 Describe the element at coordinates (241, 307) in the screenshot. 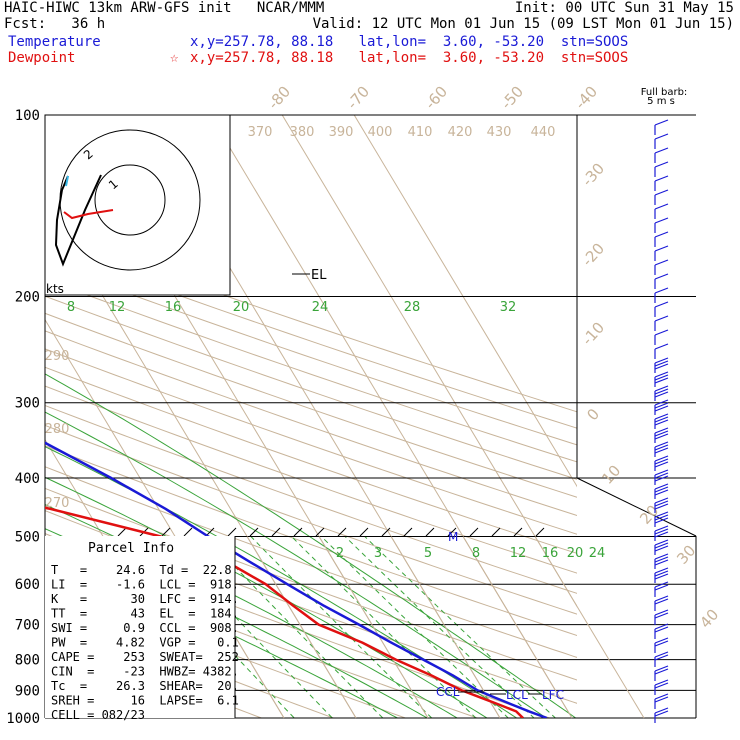

I see `theta-e-label: 20` at that location.